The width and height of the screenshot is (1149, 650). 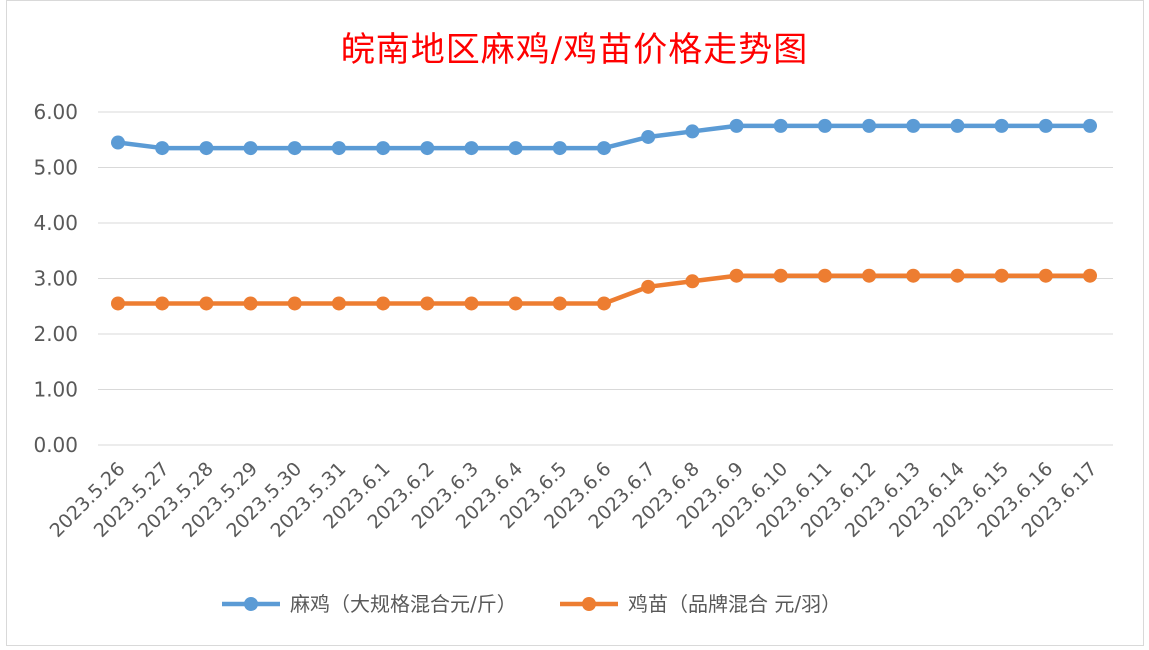 What do you see at coordinates (574, 50) in the screenshot?
I see `chart-title: 皖南地区麻鸡/鸡苗价格走势图` at bounding box center [574, 50].